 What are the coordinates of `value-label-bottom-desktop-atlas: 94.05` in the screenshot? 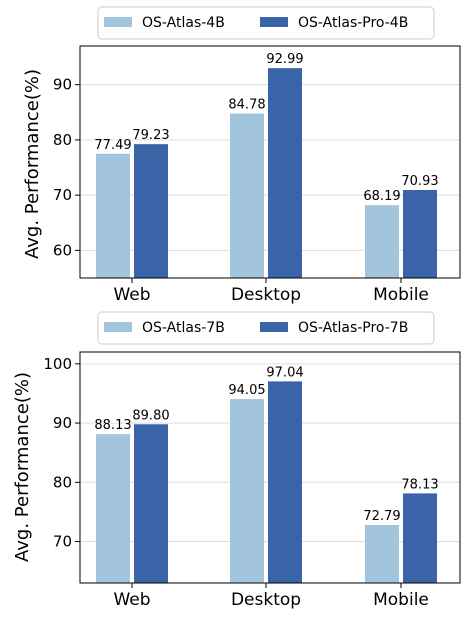 It's located at (246, 390).